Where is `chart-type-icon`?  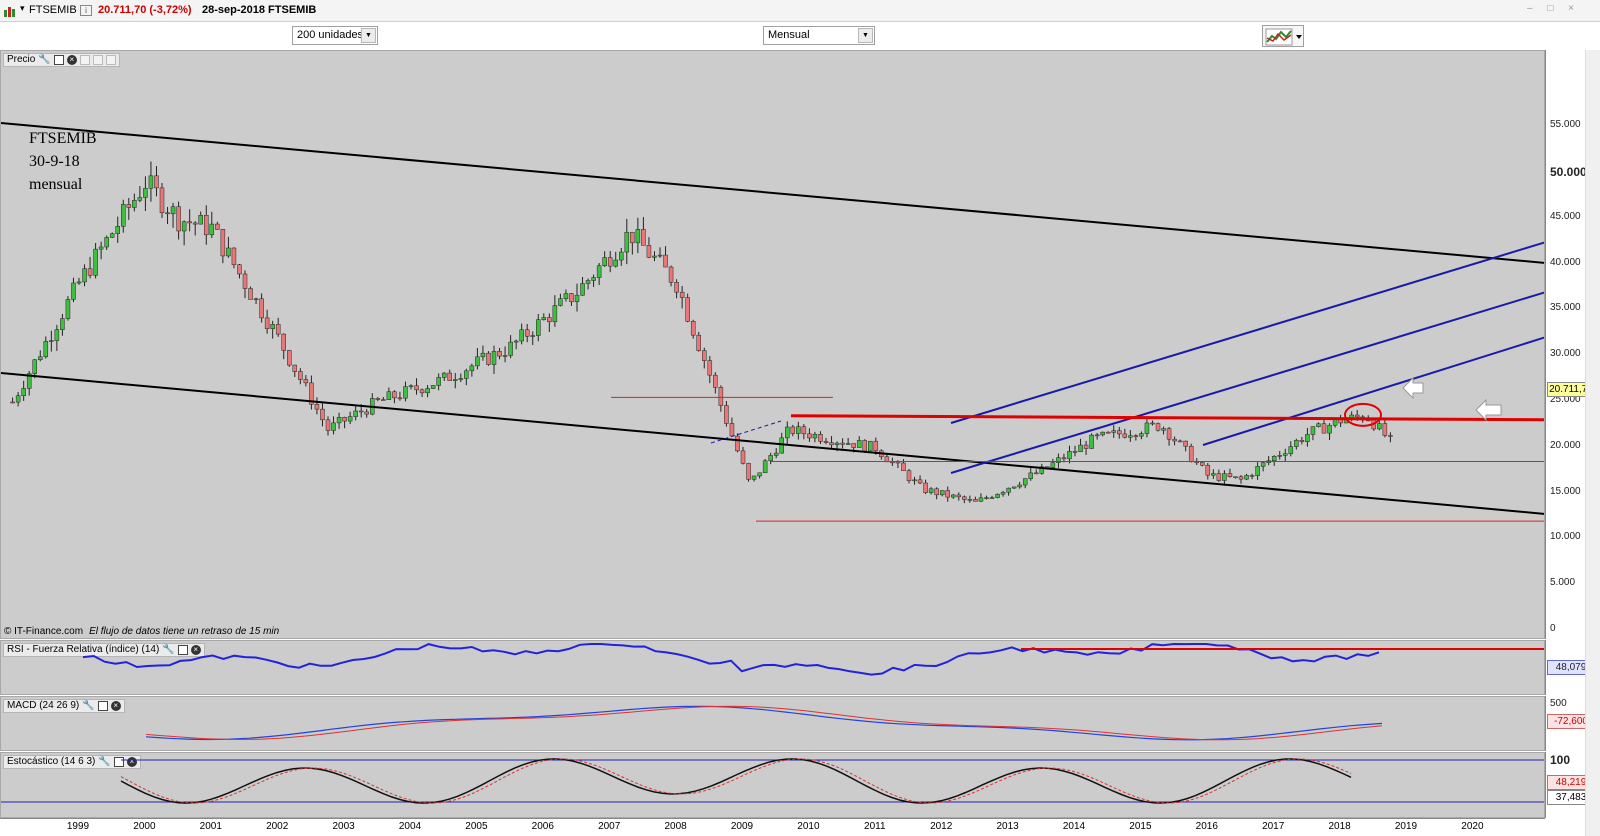 chart-type-icon is located at coordinates (1283, 37).